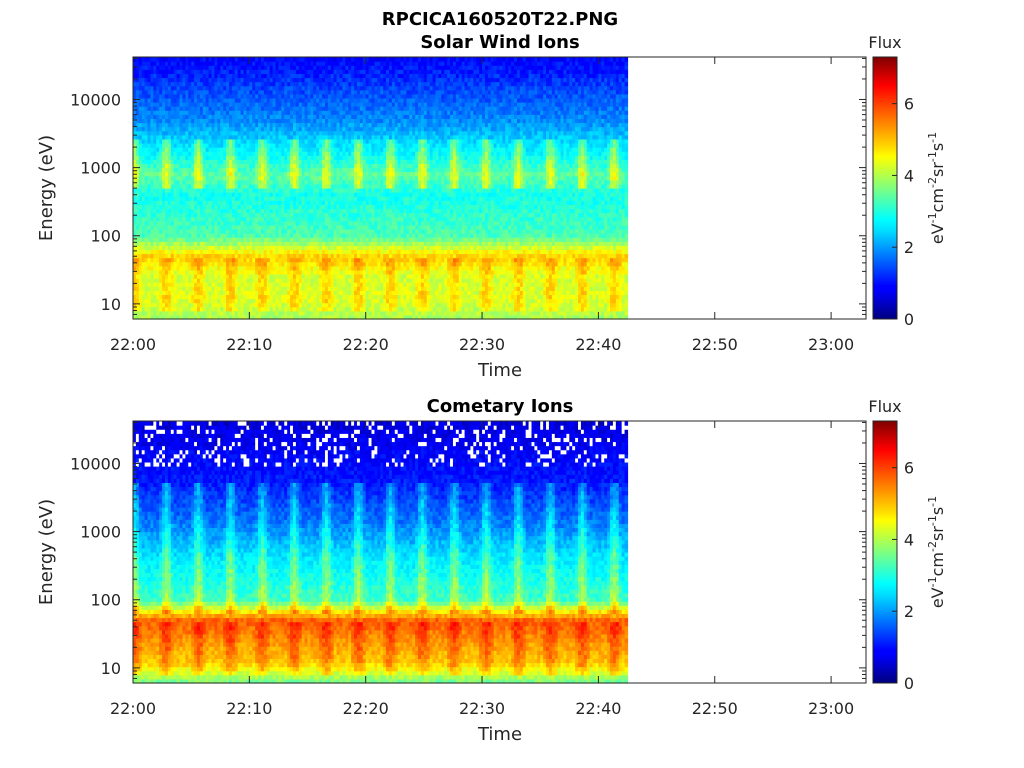  Describe the element at coordinates (500, 19) in the screenshot. I see `figure-title: RPCICA160520T22.PNG` at that location.